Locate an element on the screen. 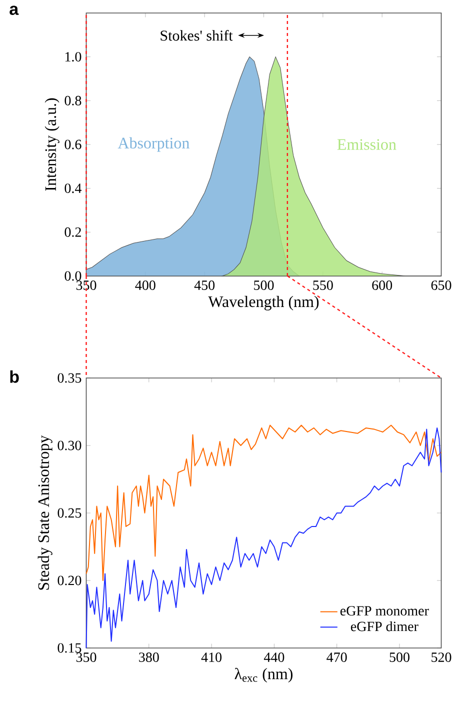 This screenshot has height=704, width=458. x-tick-label: 380 is located at coordinates (148, 657).